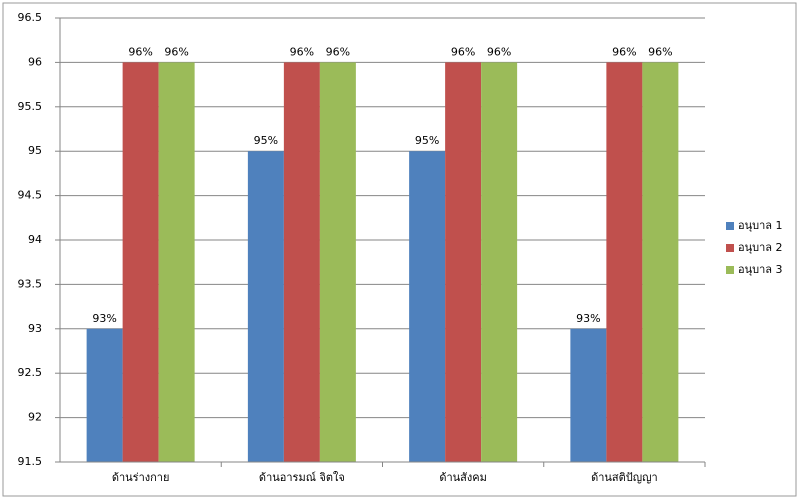  I want to click on x-tick-label: ด้านร่างกาย, so click(141, 477).